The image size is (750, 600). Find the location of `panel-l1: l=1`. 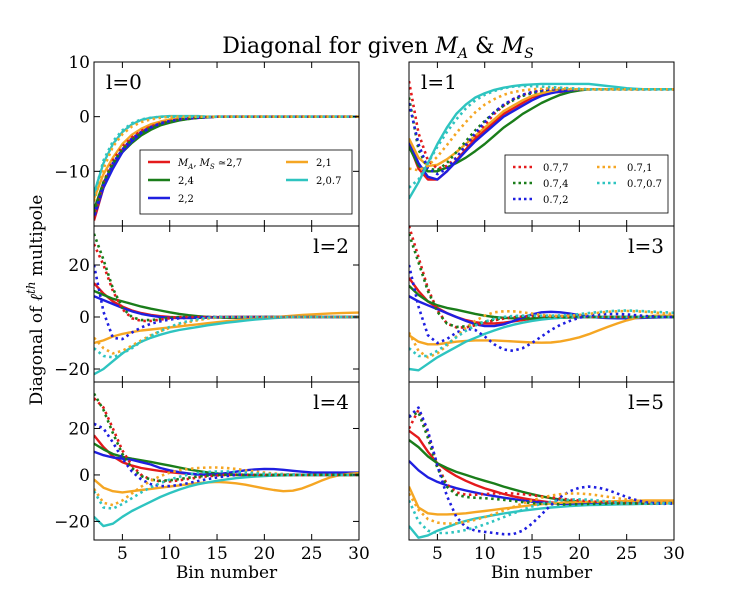

panel-l1: l=1 is located at coordinates (541, 144).